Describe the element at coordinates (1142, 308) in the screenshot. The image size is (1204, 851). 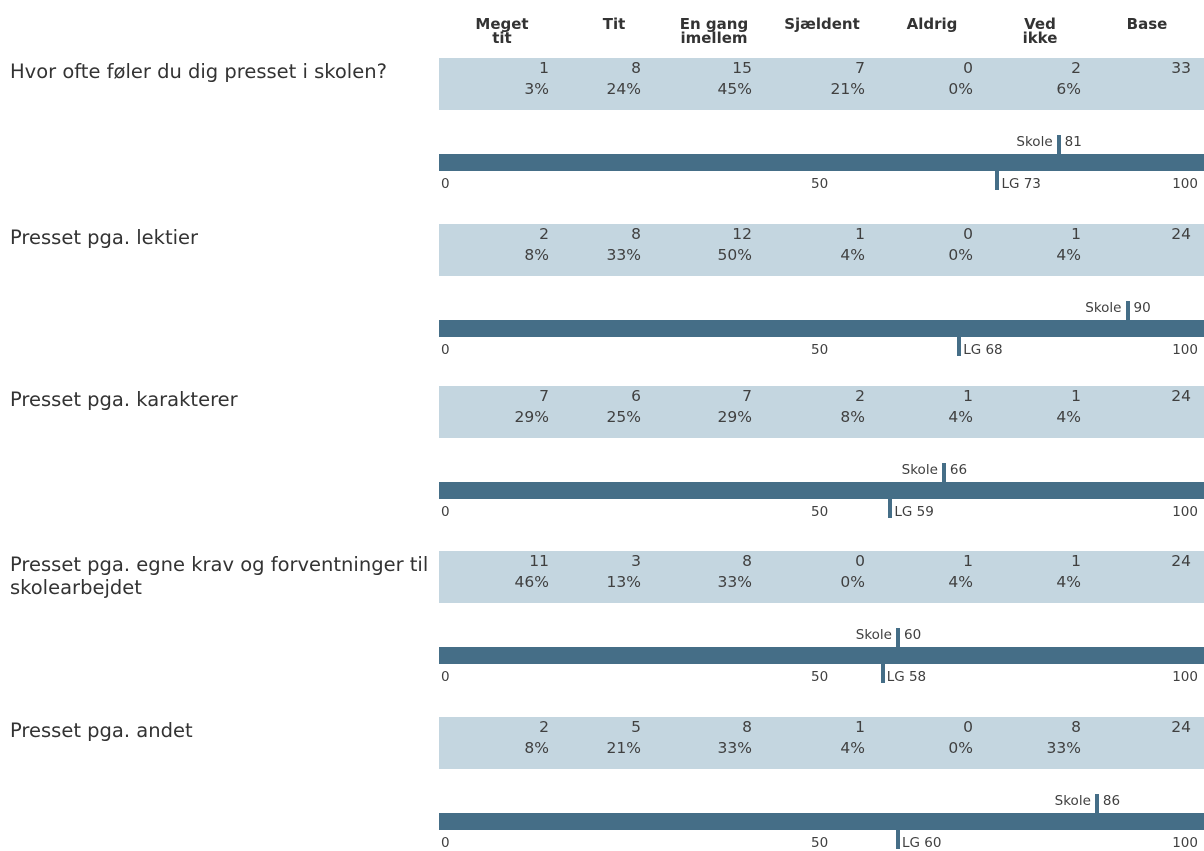
I see `school-value: 90` at that location.